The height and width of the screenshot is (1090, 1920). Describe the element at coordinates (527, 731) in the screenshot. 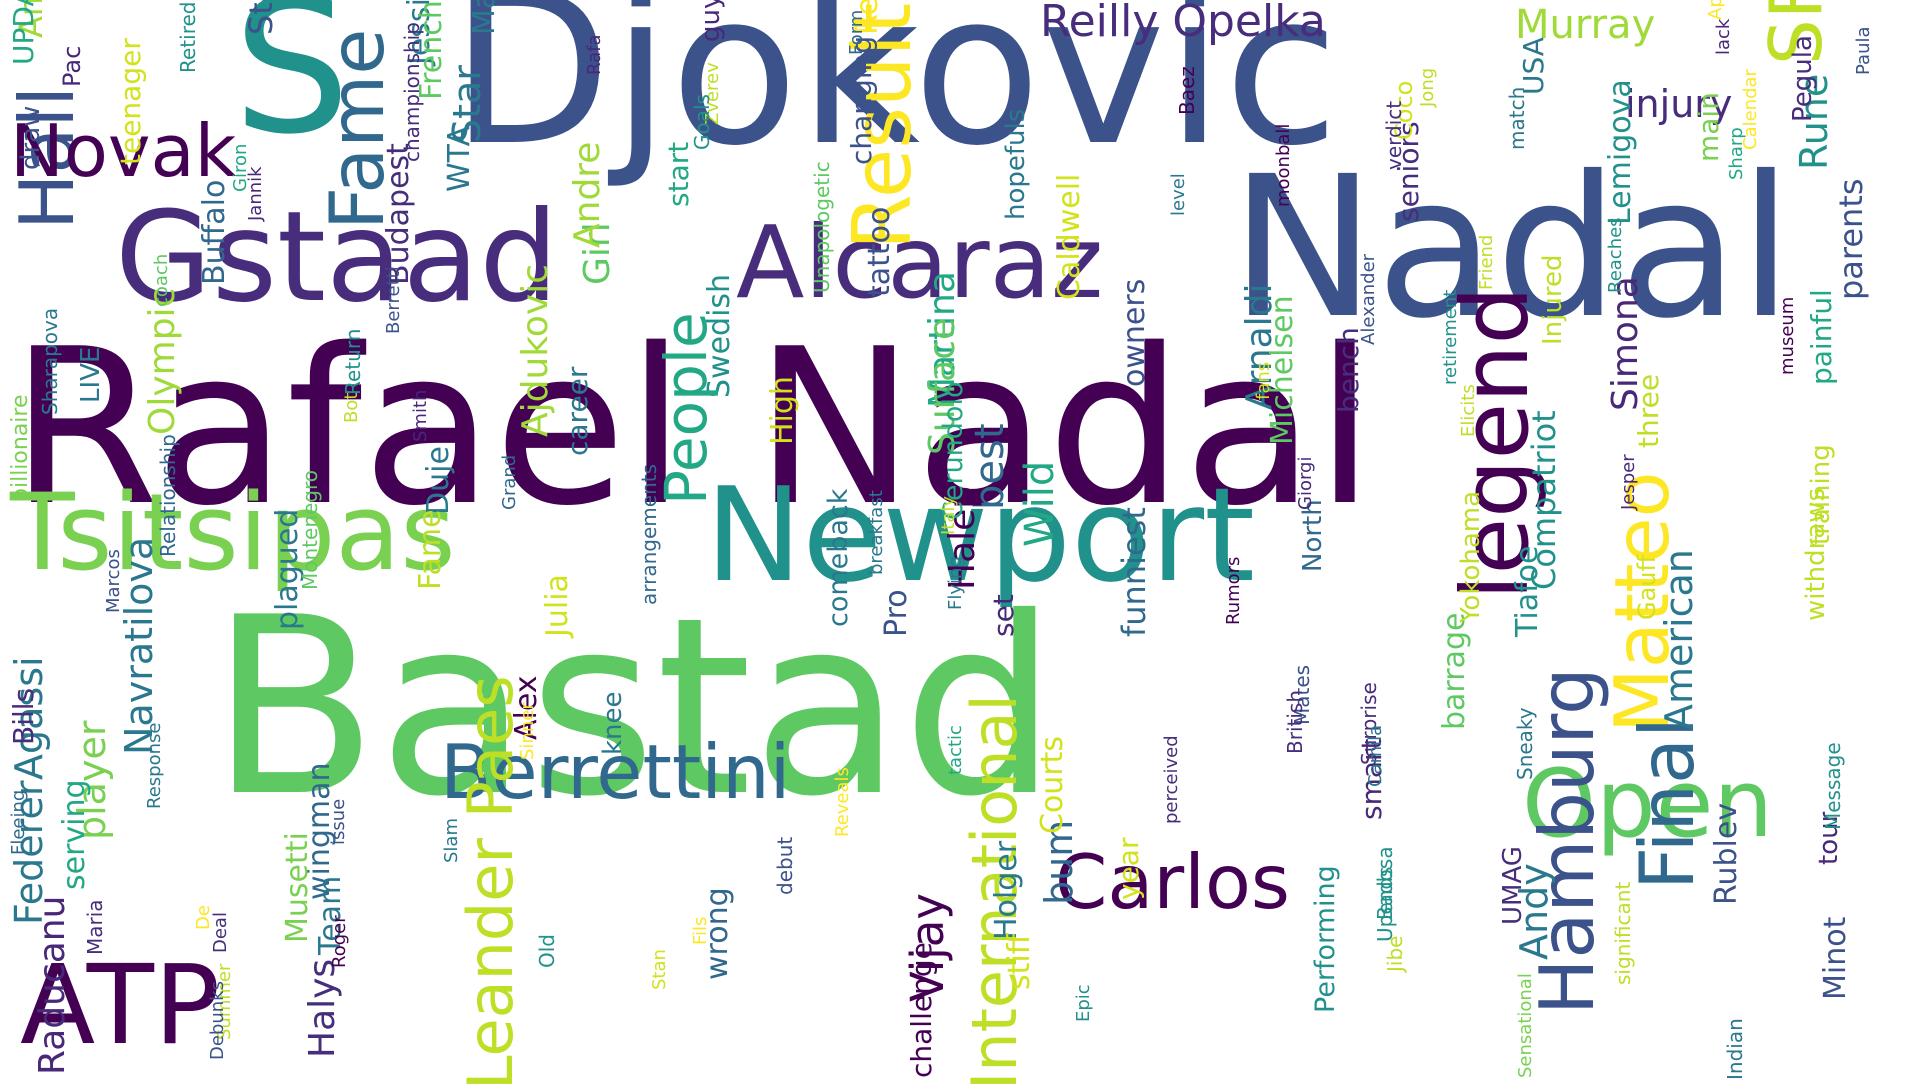

I see `word-sinner: Sinner` at that location.